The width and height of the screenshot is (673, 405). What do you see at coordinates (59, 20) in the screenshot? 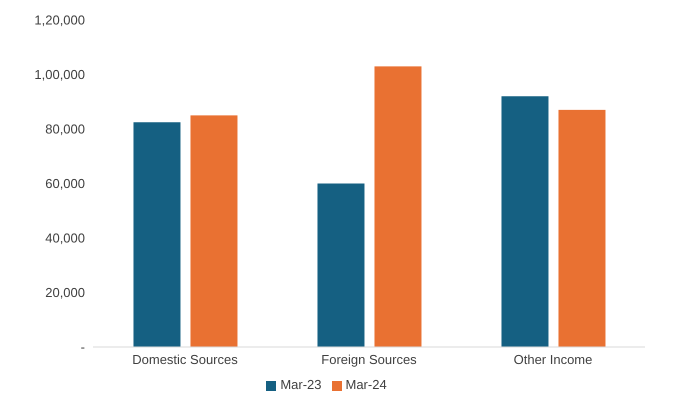
I see `y-tick-label: 1,20,000` at bounding box center [59, 20].